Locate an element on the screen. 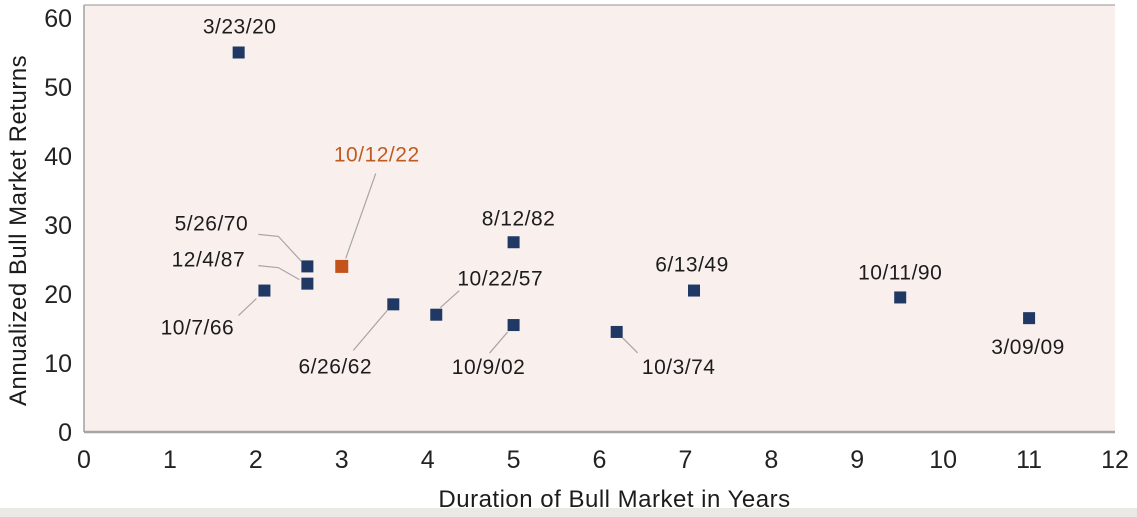 The image size is (1137, 517). x-axis-tick-label: 9 is located at coordinates (857, 460).